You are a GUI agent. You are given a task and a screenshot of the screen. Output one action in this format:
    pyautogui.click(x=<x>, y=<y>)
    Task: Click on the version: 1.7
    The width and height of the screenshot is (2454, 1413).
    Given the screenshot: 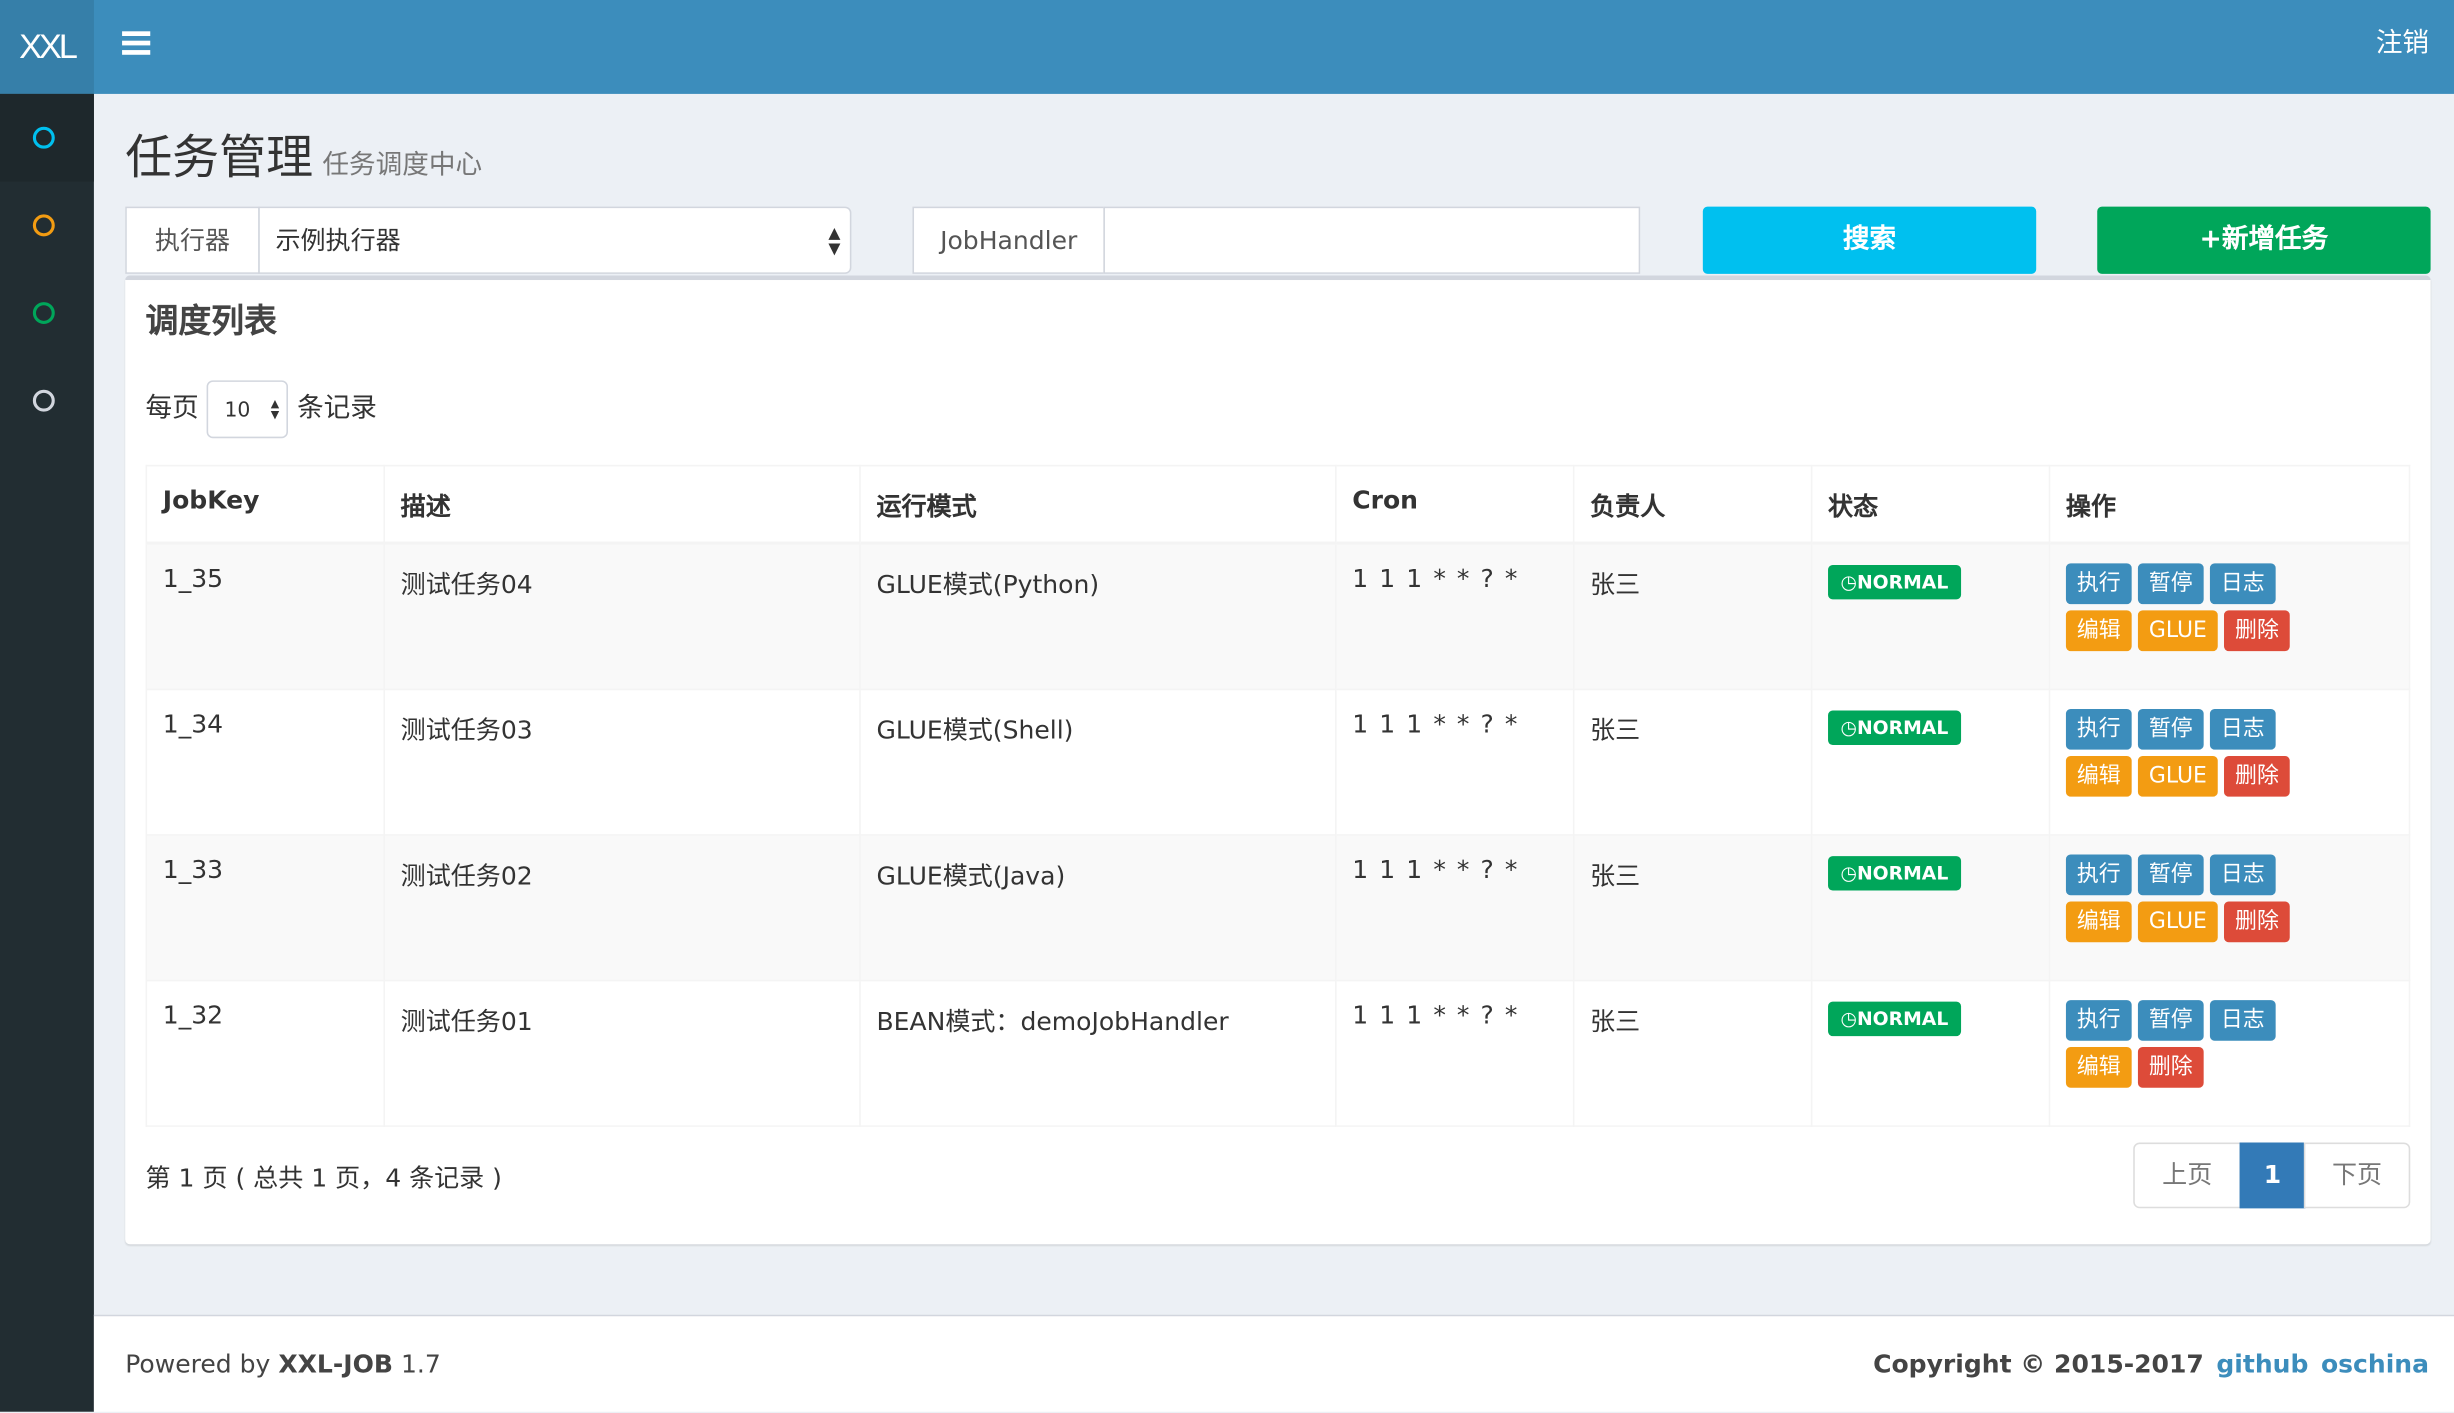 What is the action you would take?
    pyautogui.click(x=416, y=1364)
    